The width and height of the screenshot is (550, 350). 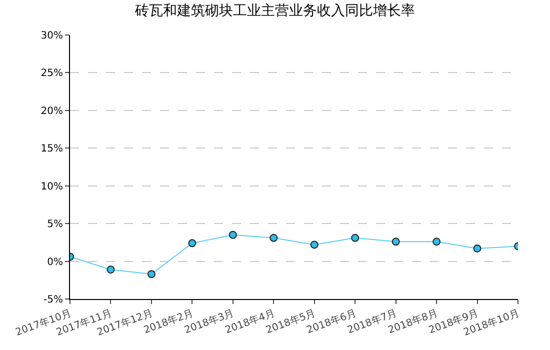 What do you see at coordinates (51, 186) in the screenshot?
I see `y-tick-label: 10%` at bounding box center [51, 186].